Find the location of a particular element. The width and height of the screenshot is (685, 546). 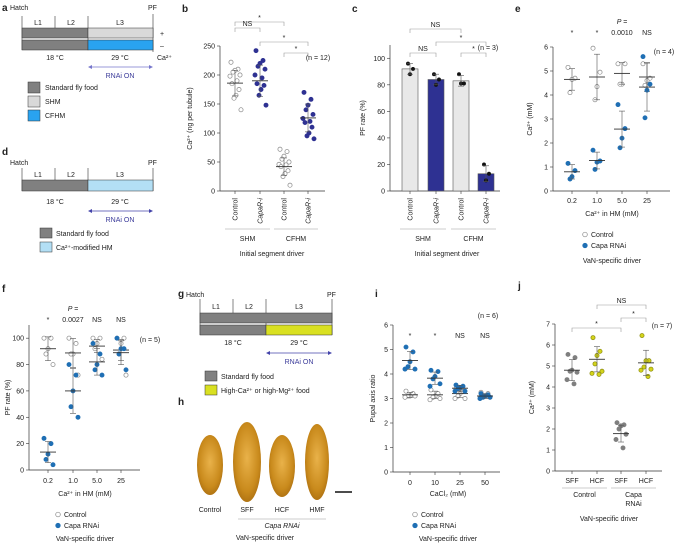

group-label: SHM is located at coordinates (248, 239).